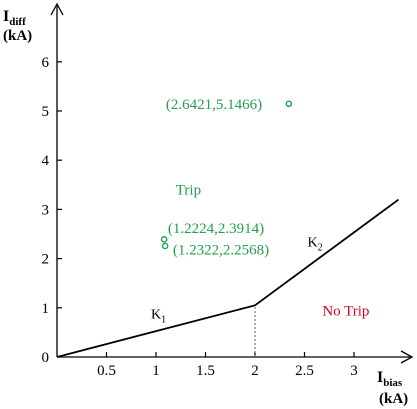  I want to click on x-axis-title-main: I, so click(380, 377).